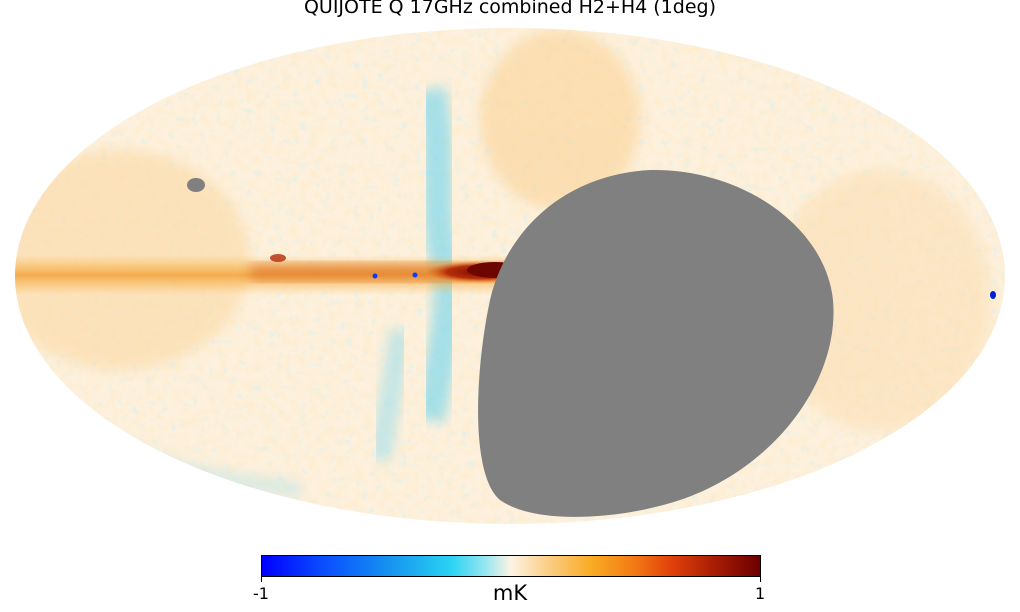  I want to click on colorbar-tick-max, so click(760, 579).